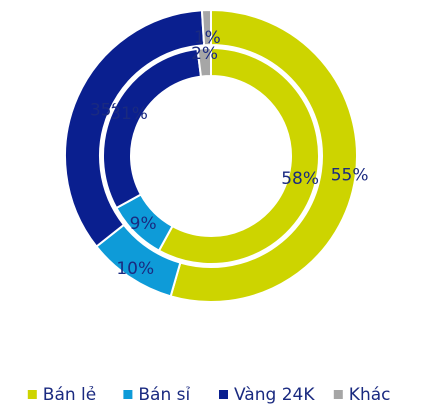 The height and width of the screenshot is (410, 422). I want to click on data-label: 2%, so click(204, 54).